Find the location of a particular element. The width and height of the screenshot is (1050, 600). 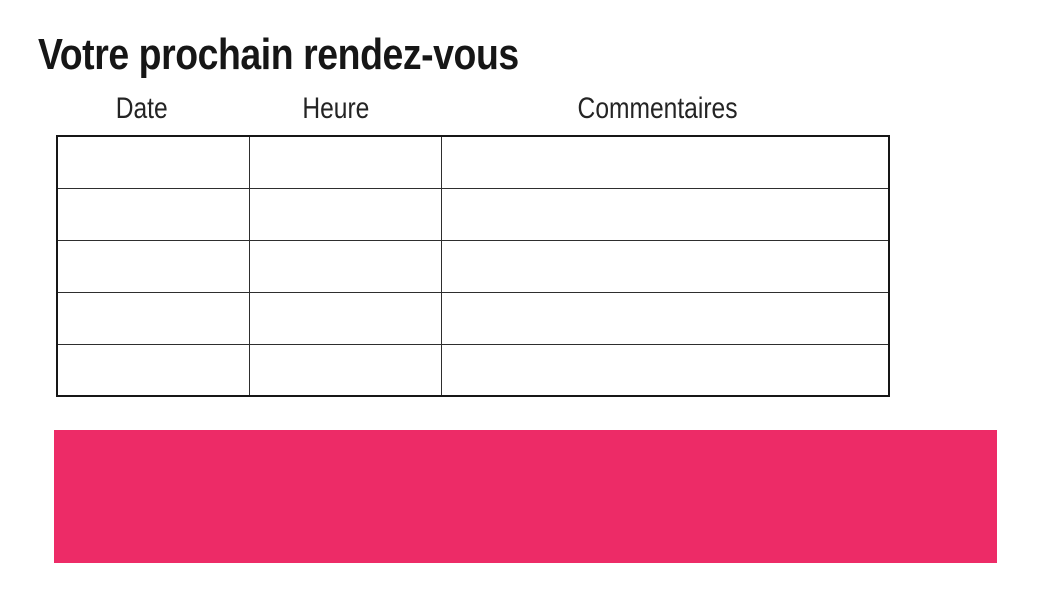

column-header-date-label: Date is located at coordinates (141, 108).